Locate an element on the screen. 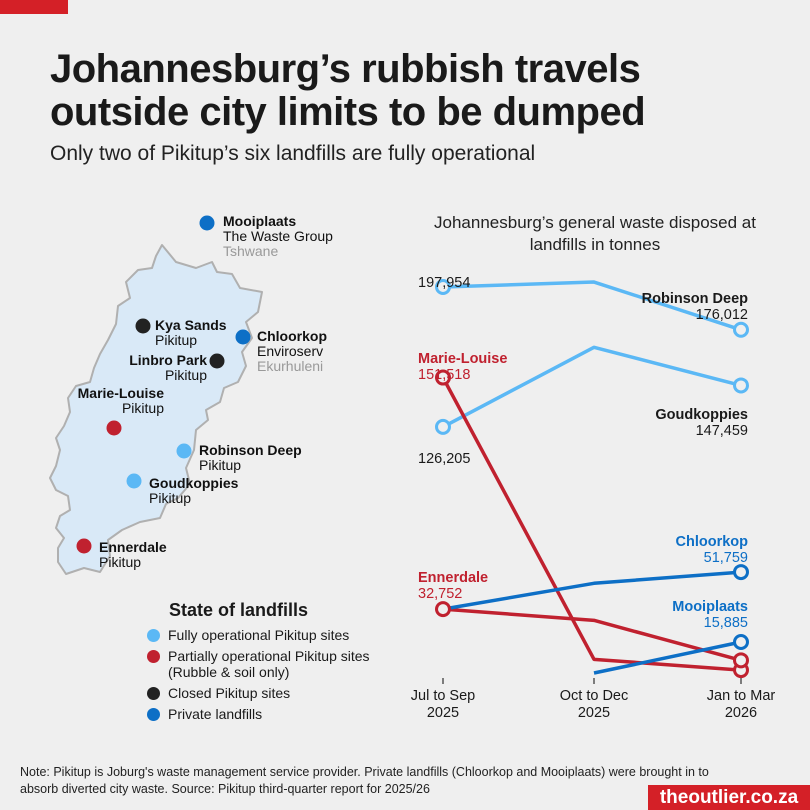 This screenshot has height=810, width=810. site-ennerdale-operator: Pikitup is located at coordinates (120, 562).